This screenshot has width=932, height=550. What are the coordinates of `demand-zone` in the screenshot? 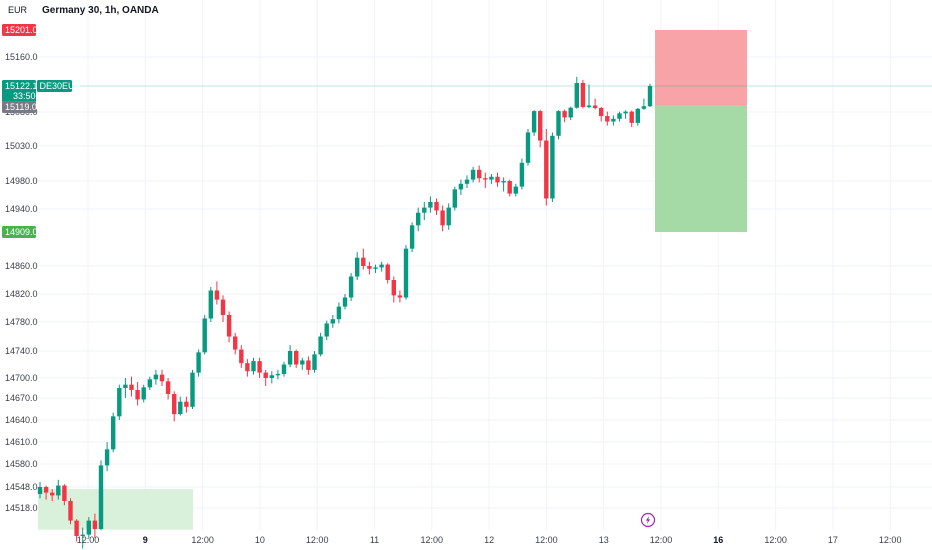 It's located at (115, 509).